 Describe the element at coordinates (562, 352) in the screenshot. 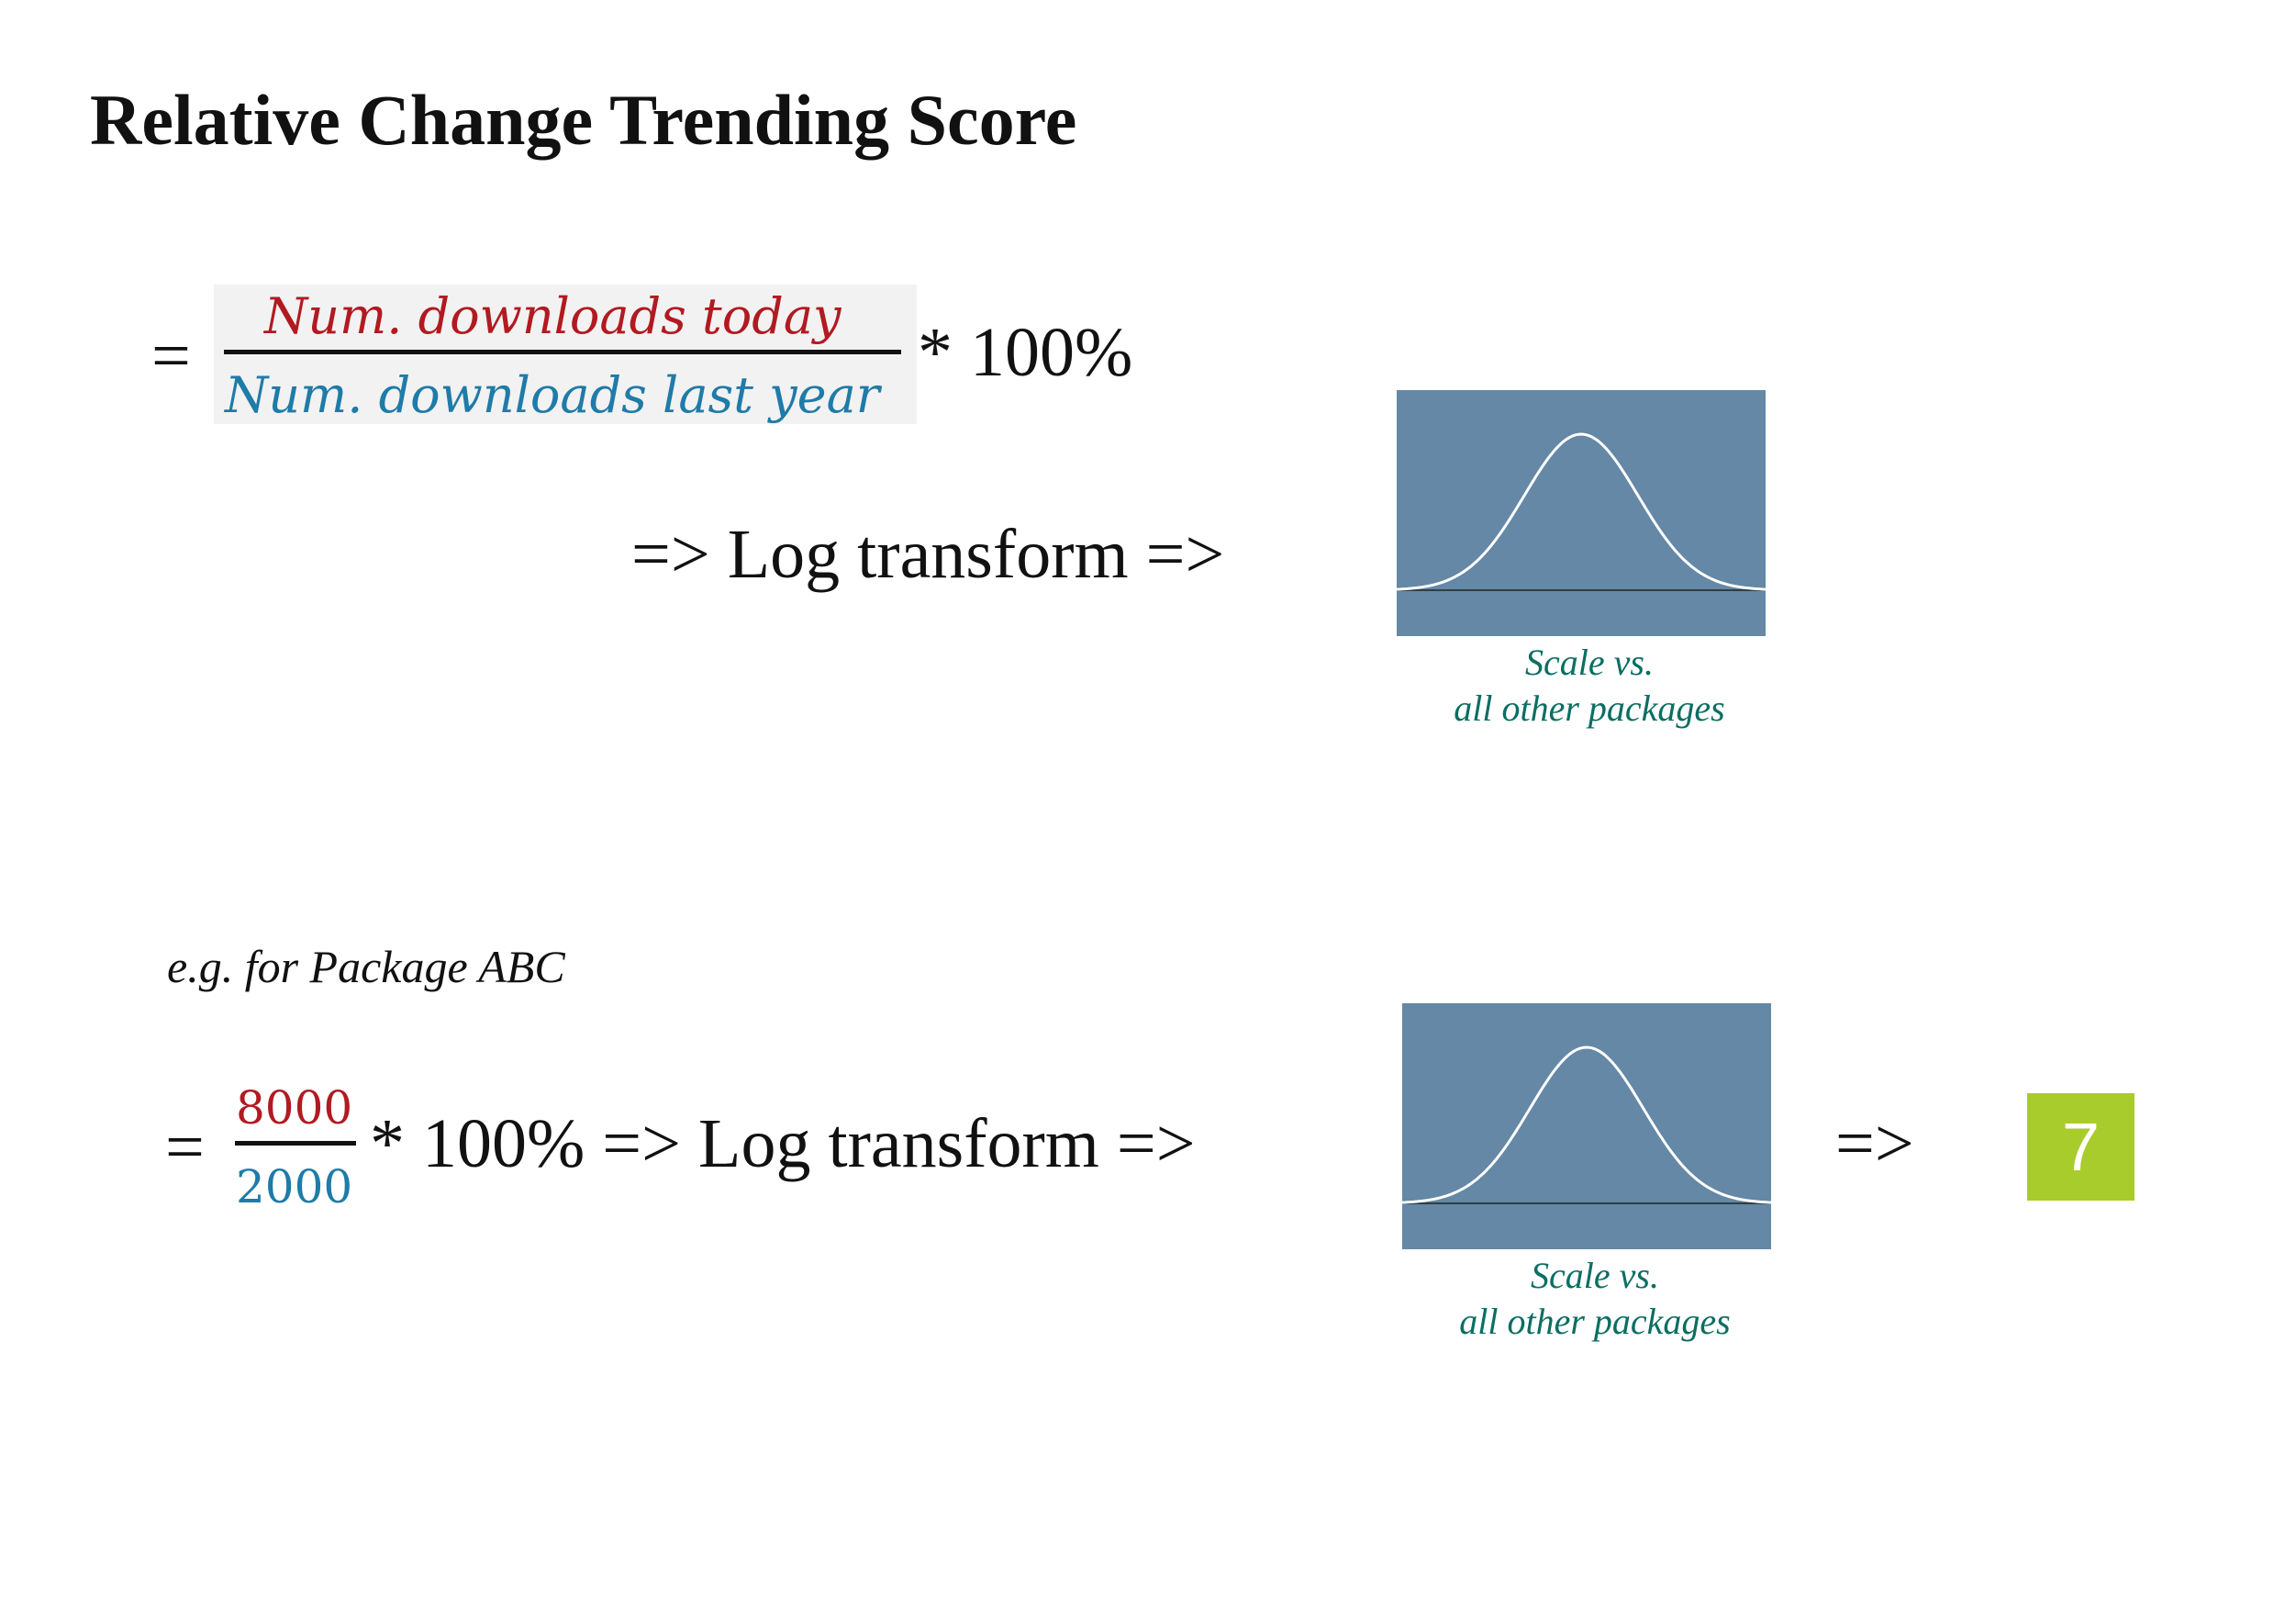

I see `formula-fraction-bar` at that location.